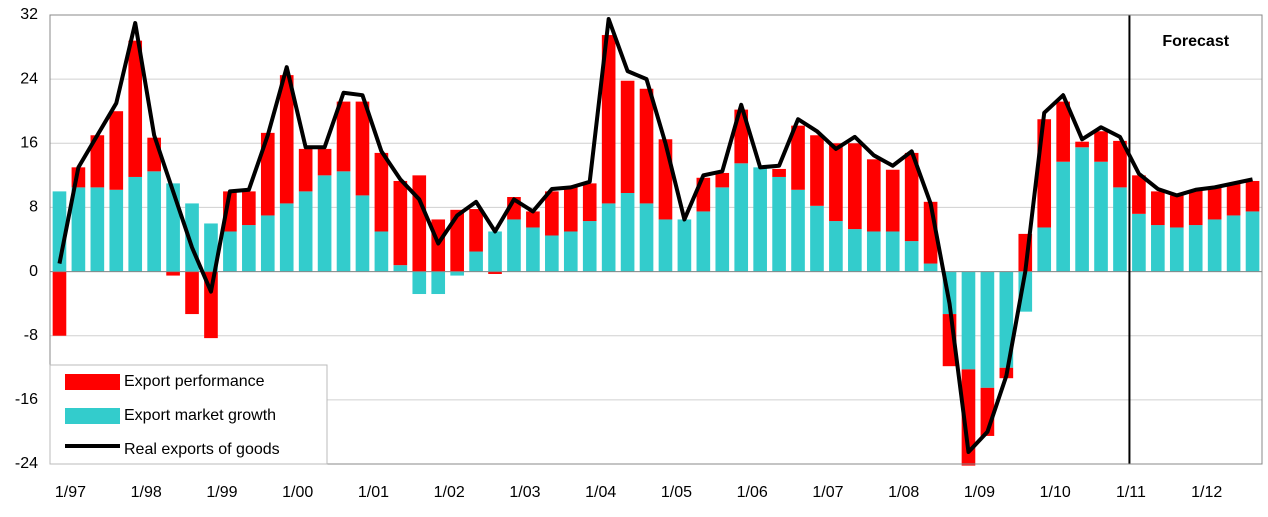  Describe the element at coordinates (827, 492) in the screenshot. I see `x-tick-label: 1/07` at that location.